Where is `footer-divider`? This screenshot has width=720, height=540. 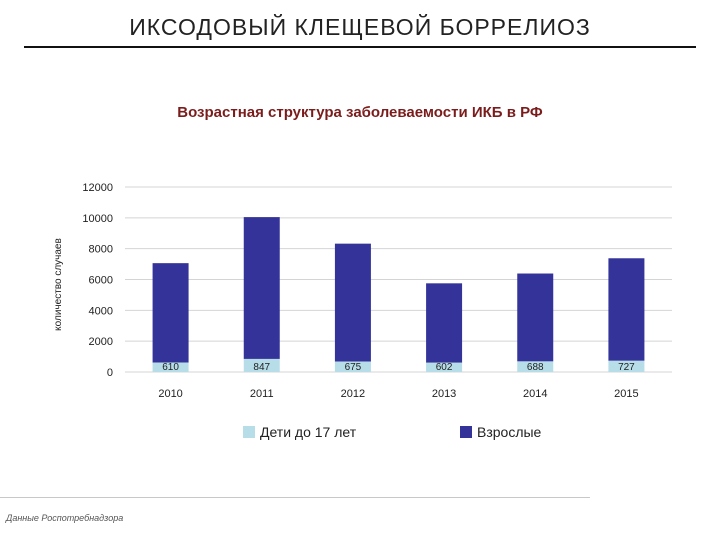 footer-divider is located at coordinates (295, 497).